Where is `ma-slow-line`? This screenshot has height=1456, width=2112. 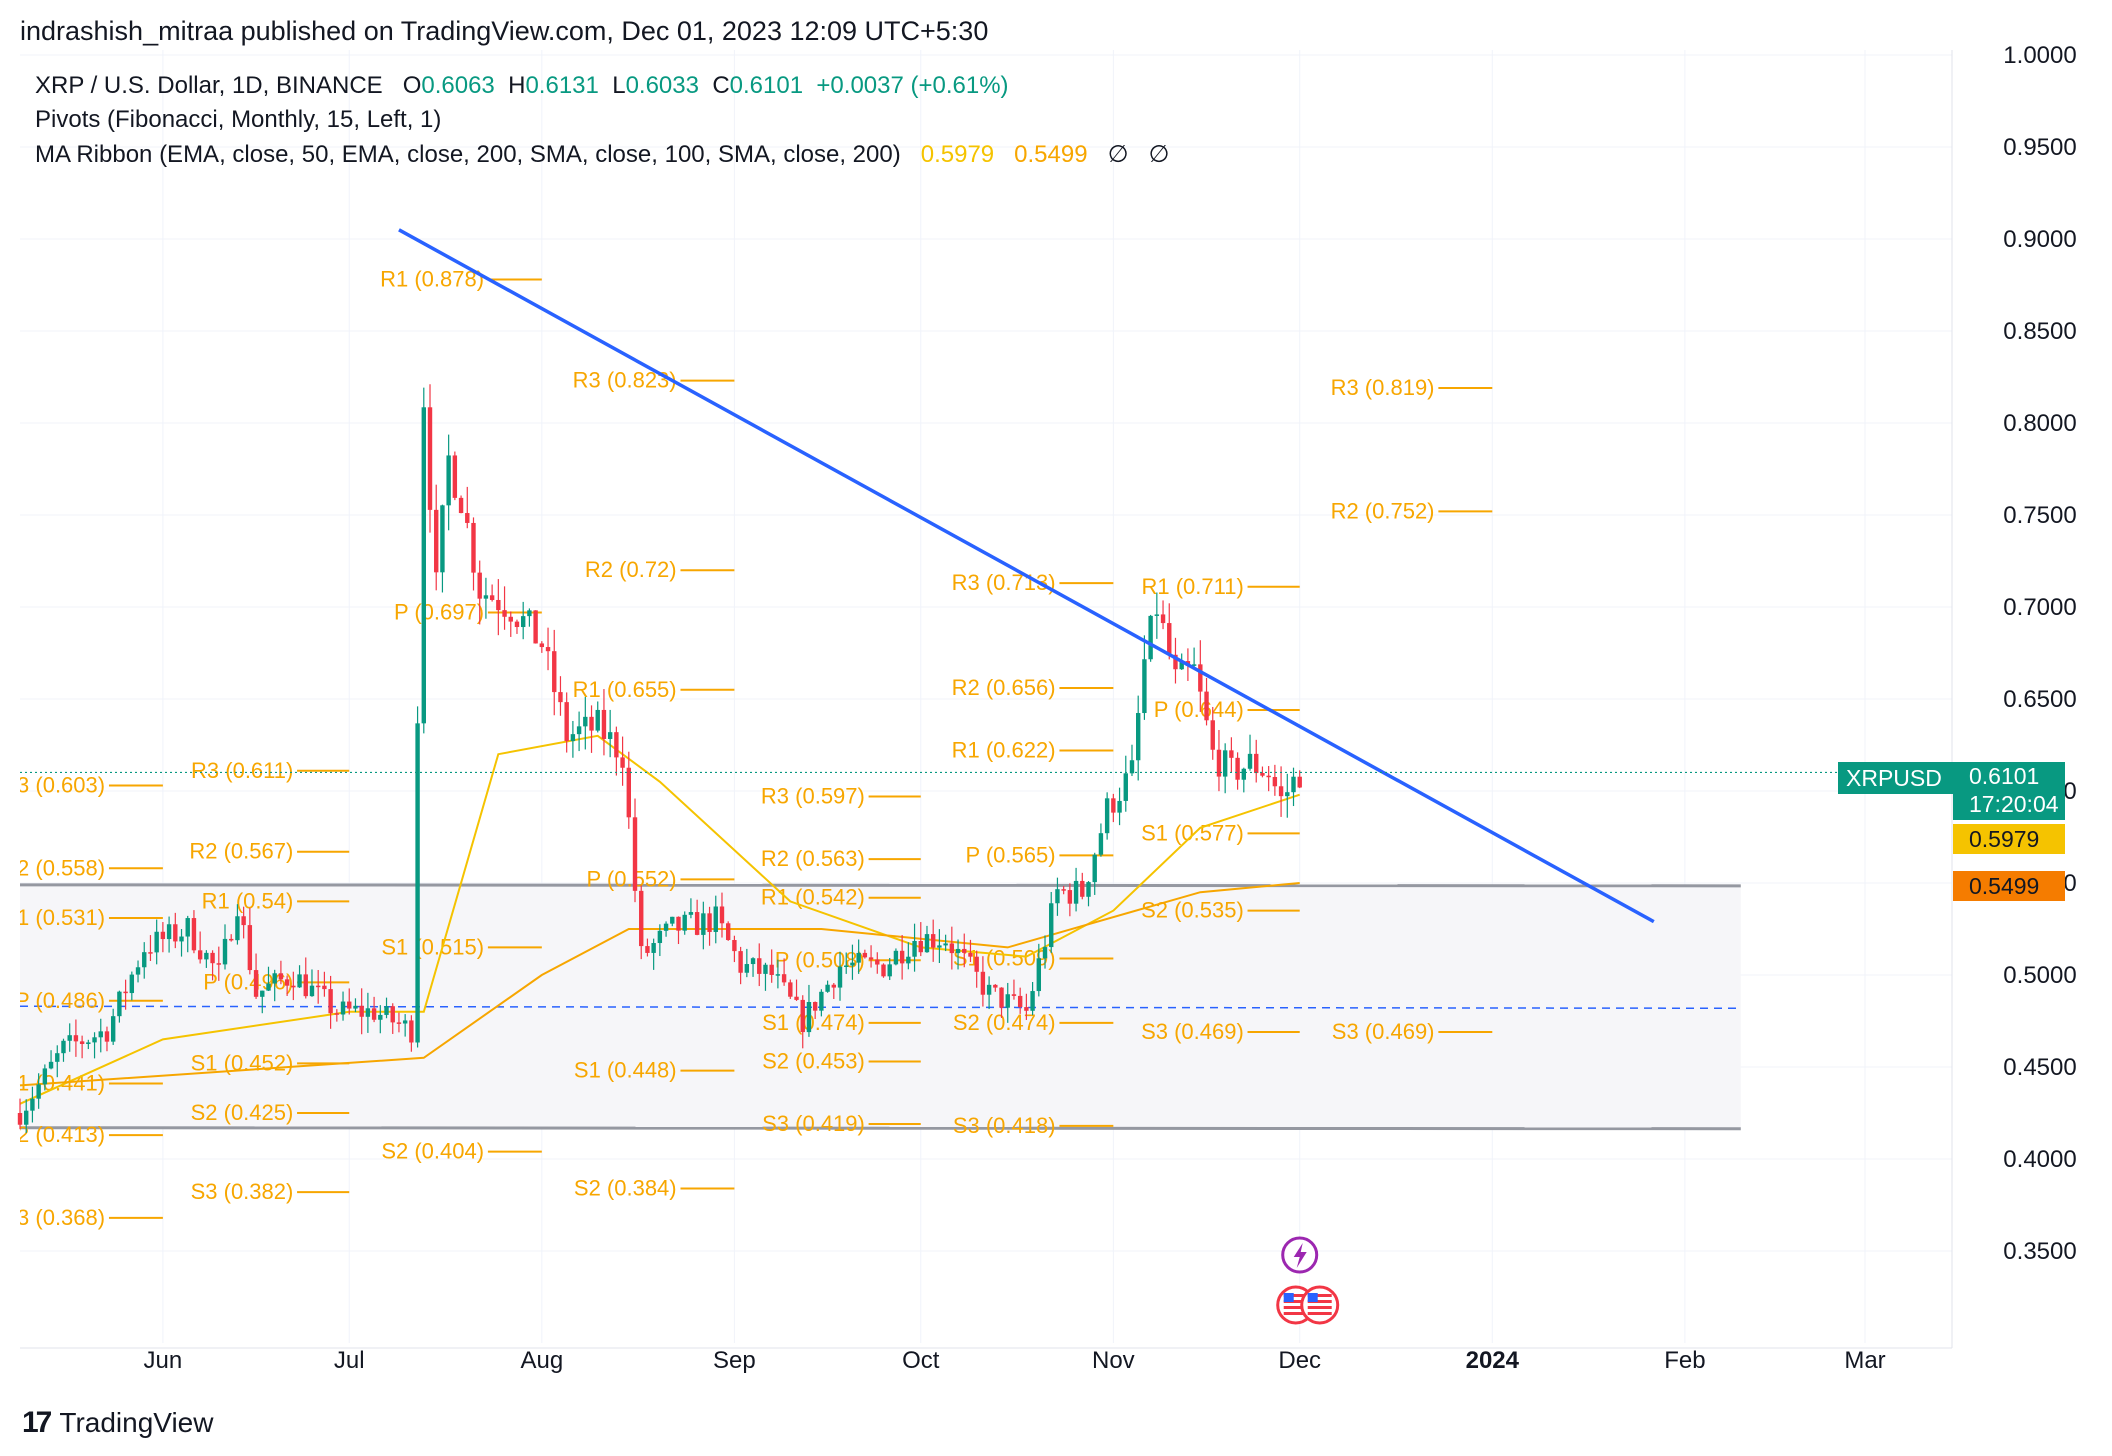 ma-slow-line is located at coordinates (659, 984).